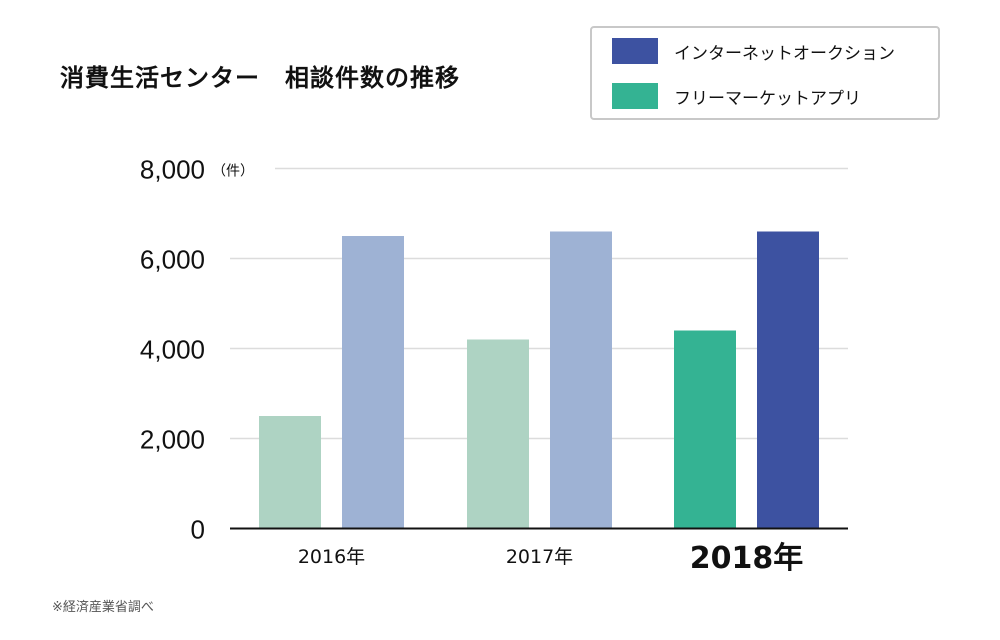 Image resolution: width=1000 pixels, height=640 pixels. I want to click on y-unit-label: （件）, so click(233, 172).